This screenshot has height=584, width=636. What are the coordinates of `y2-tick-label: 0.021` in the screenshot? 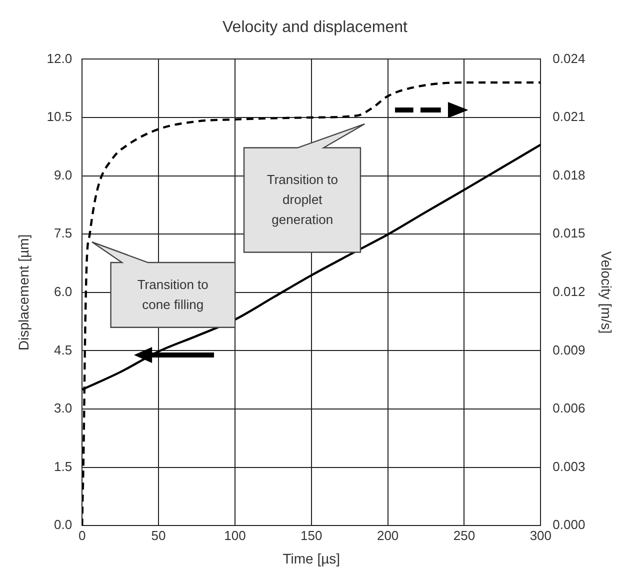 It's located at (569, 116).